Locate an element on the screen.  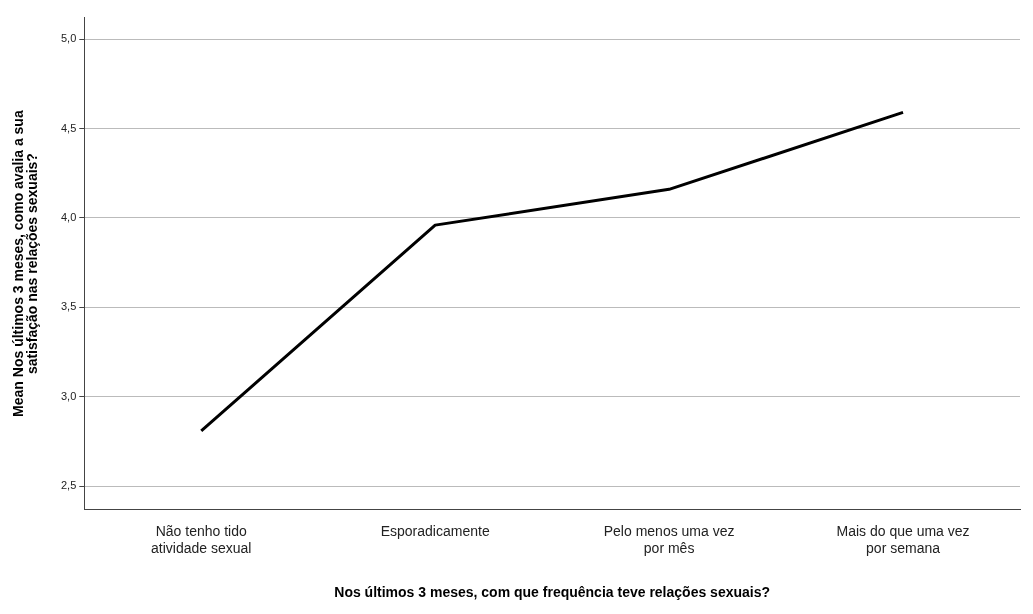
y-tick-label: 3,5 is located at coordinates (68, 306).